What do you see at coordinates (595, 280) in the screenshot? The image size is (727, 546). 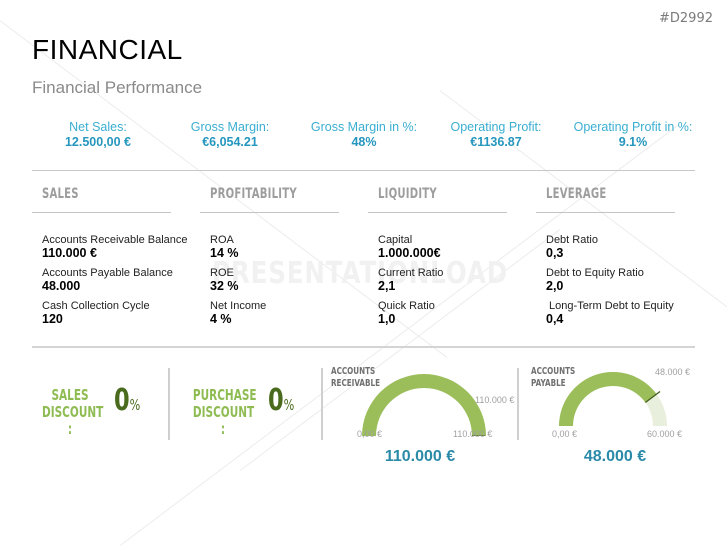 I see `metric-debt-to-equity: Debt to Equity Ratio 2,0` at bounding box center [595, 280].